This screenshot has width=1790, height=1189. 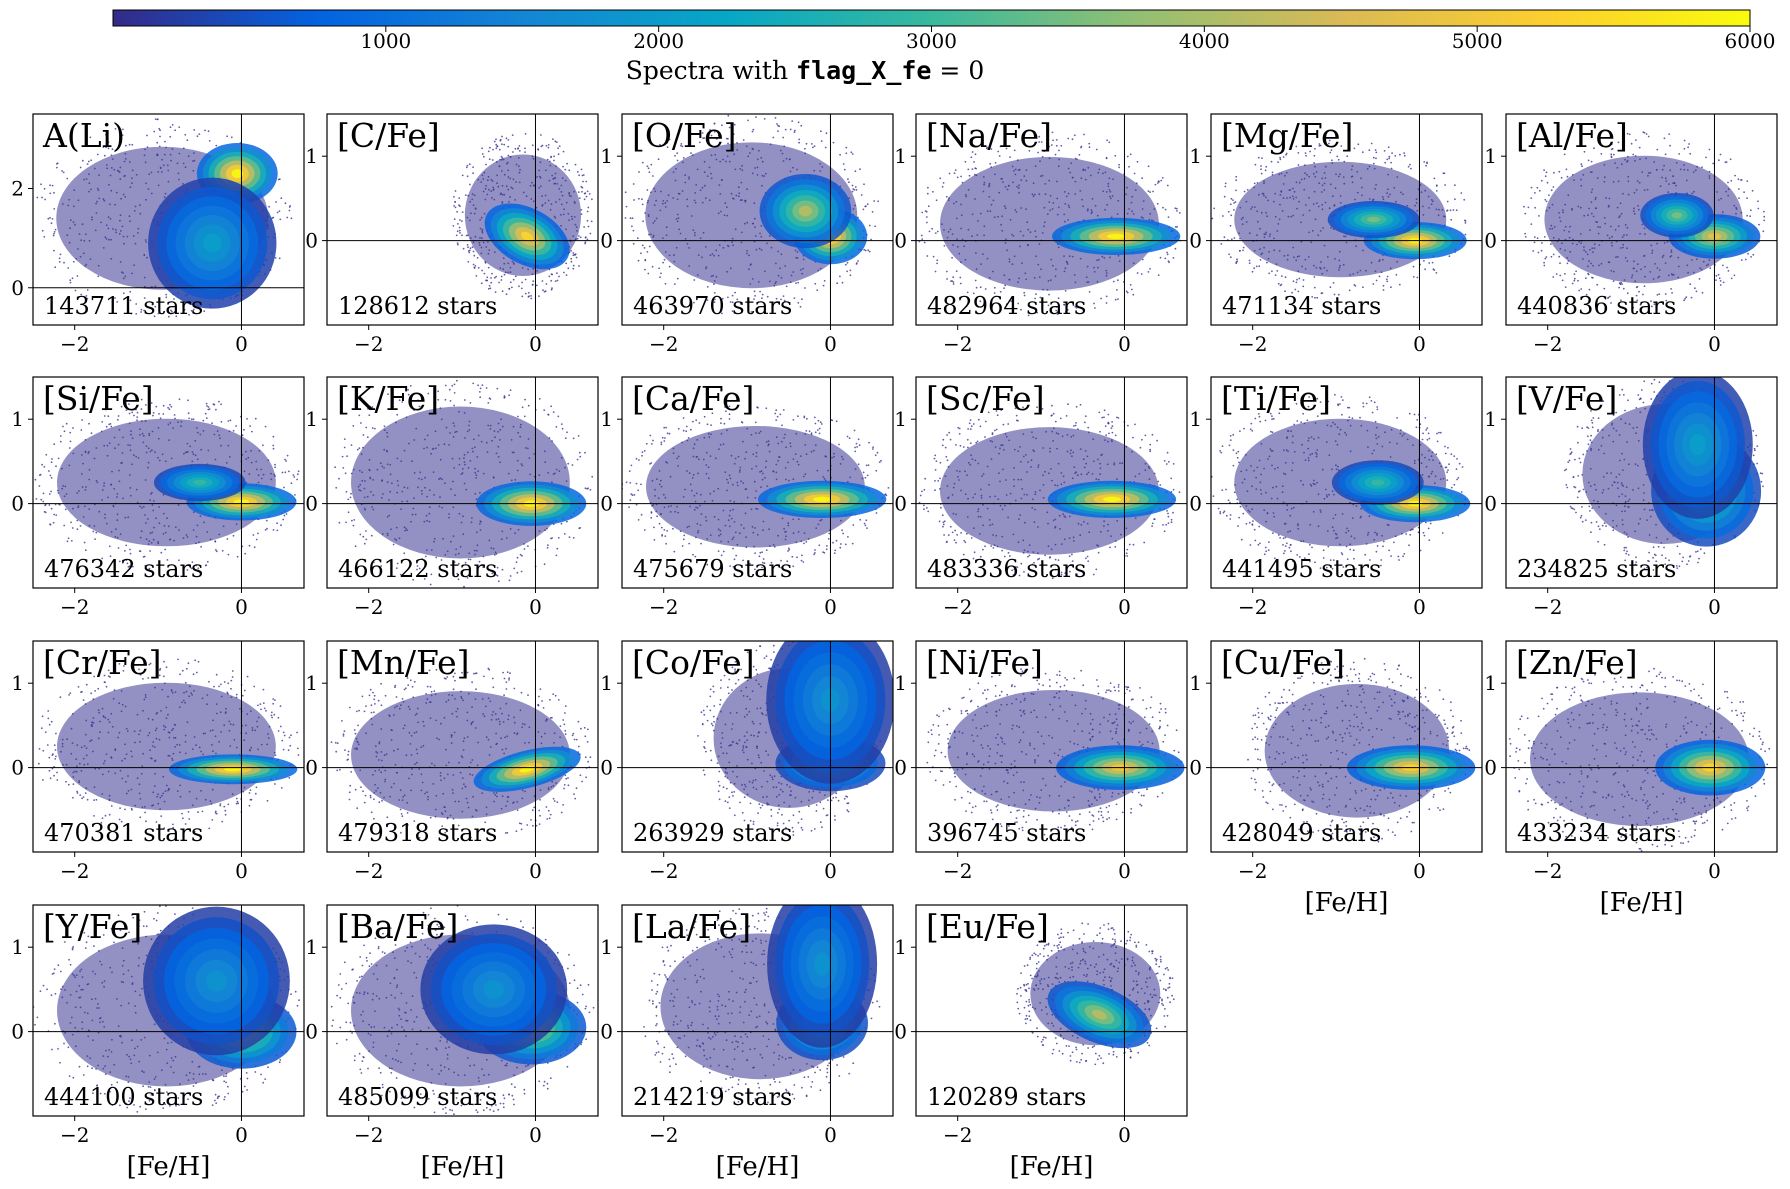 What do you see at coordinates (1051, 482) in the screenshot?
I see `scatter-density` at bounding box center [1051, 482].